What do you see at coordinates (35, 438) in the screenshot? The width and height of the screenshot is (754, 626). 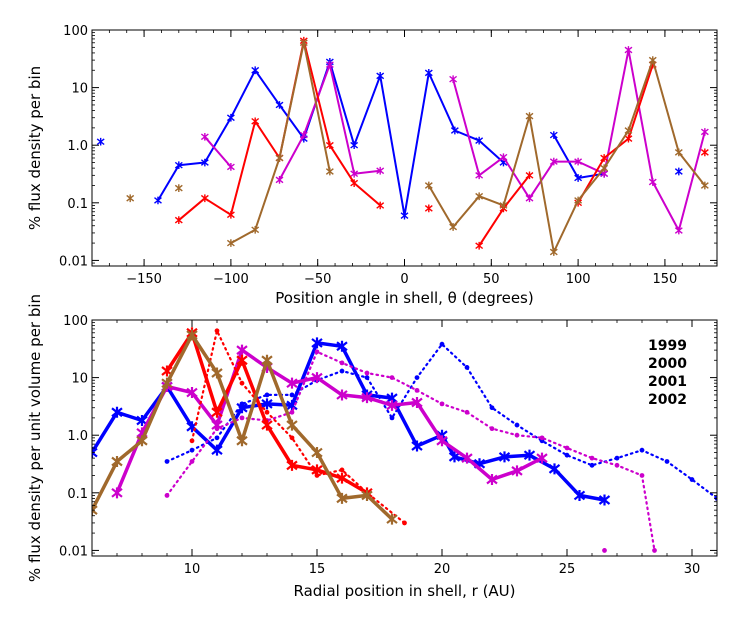 I see `y-axis-label: % flux density per unit volume per bin` at bounding box center [35, 438].